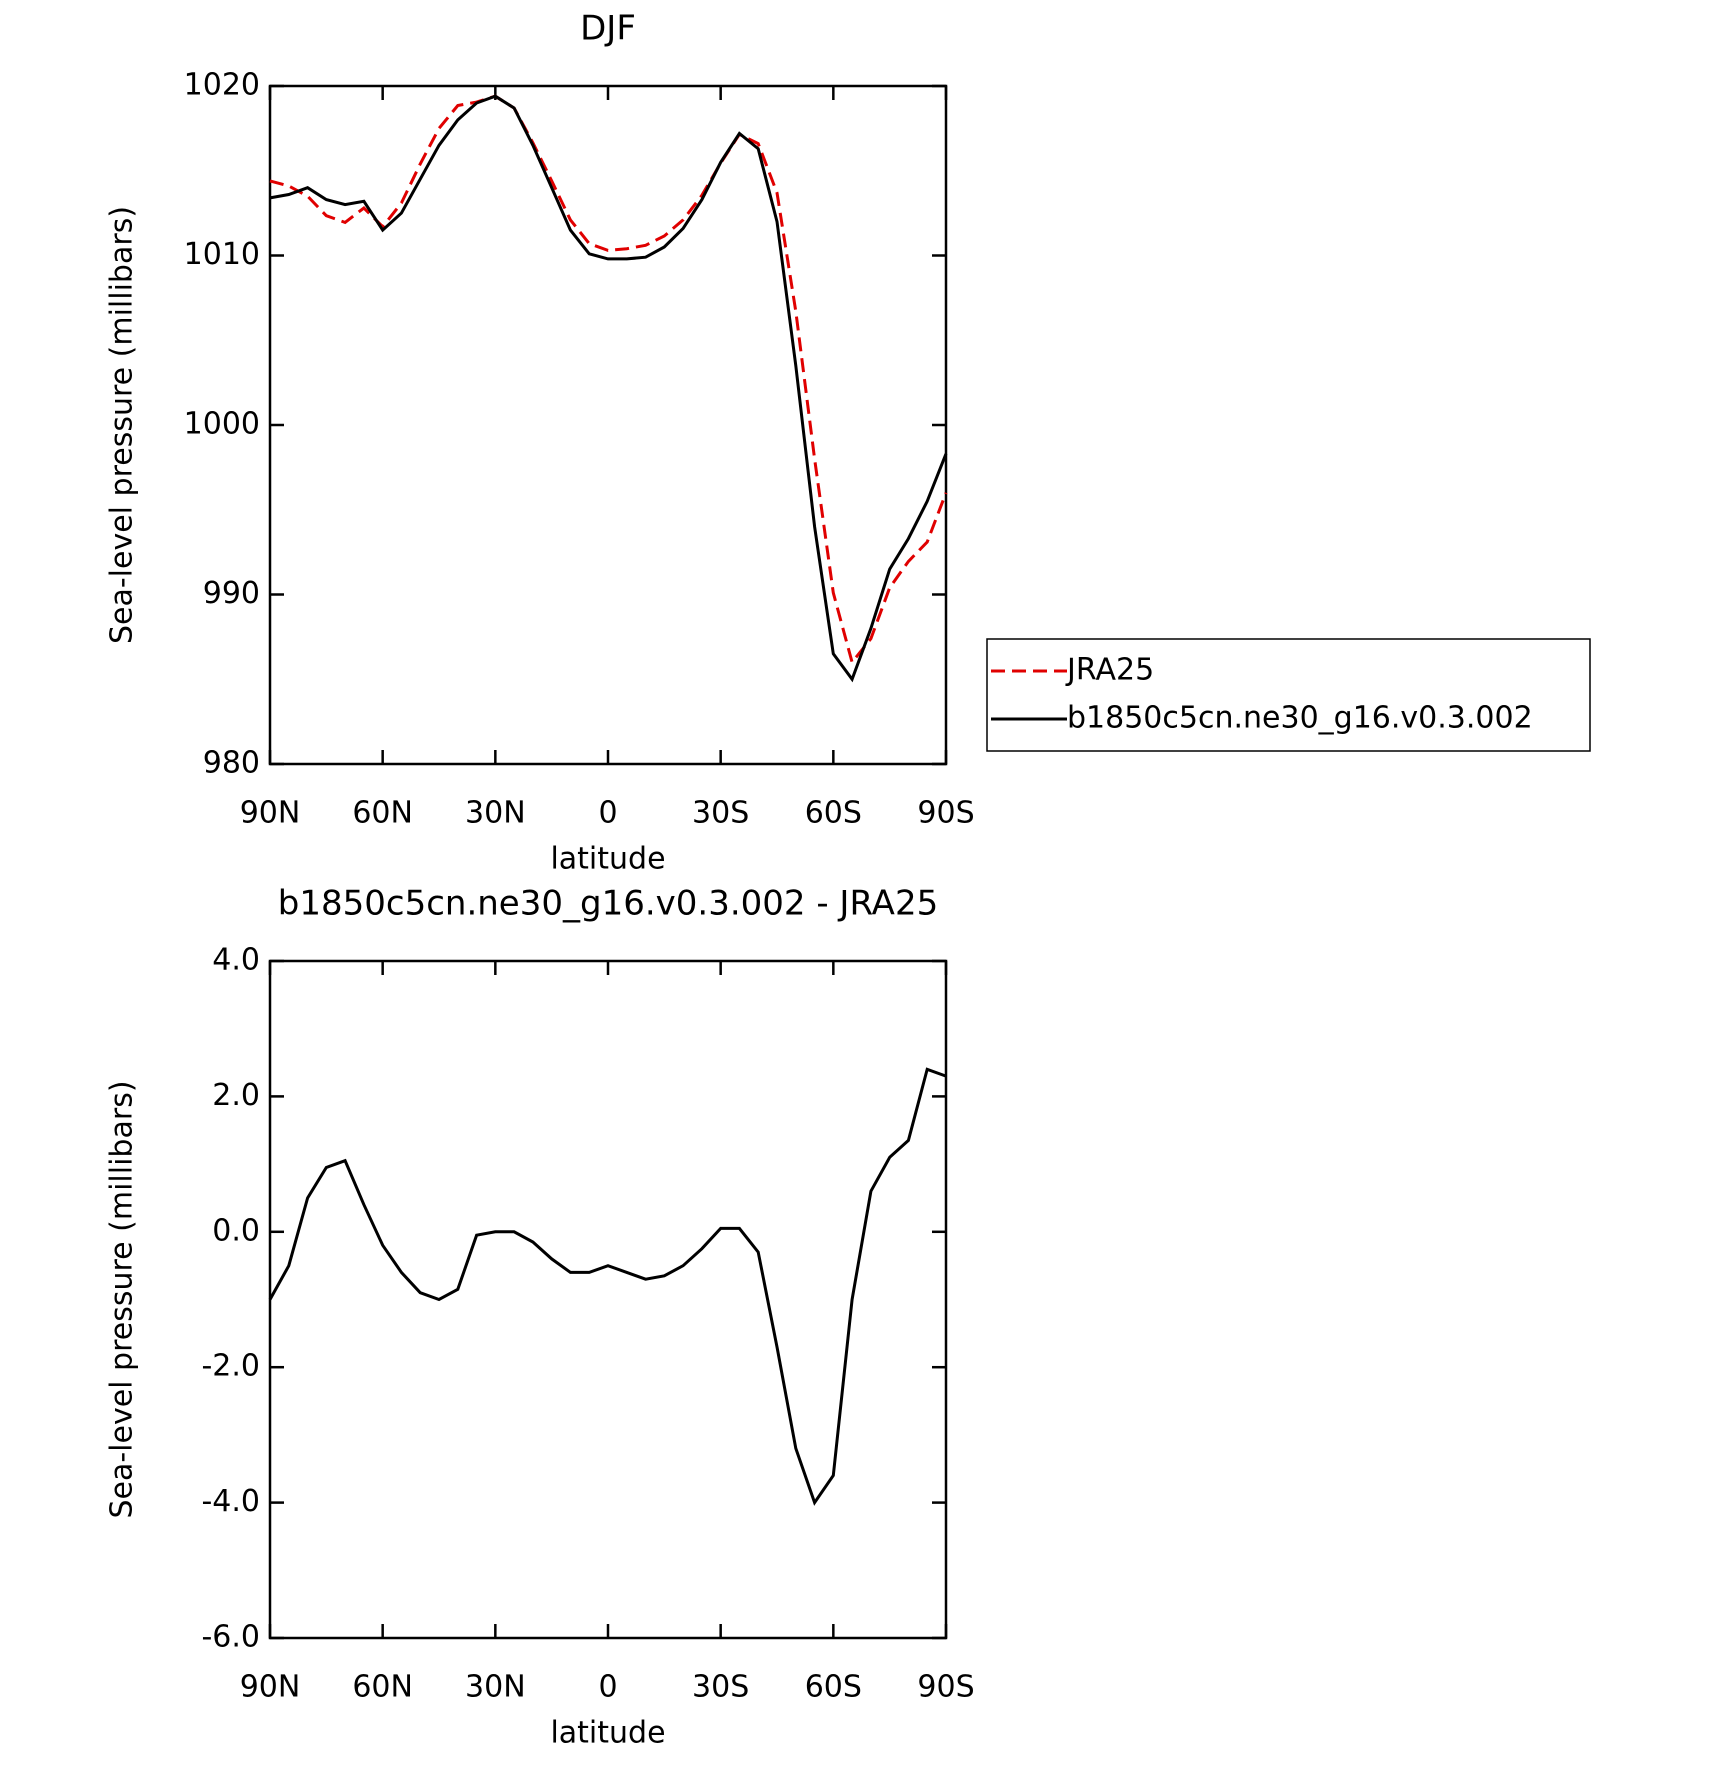 Image resolution: width=1710 pixels, height=1767 pixels. What do you see at coordinates (236, 1095) in the screenshot?
I see `y-tick-label: 2.0` at bounding box center [236, 1095].